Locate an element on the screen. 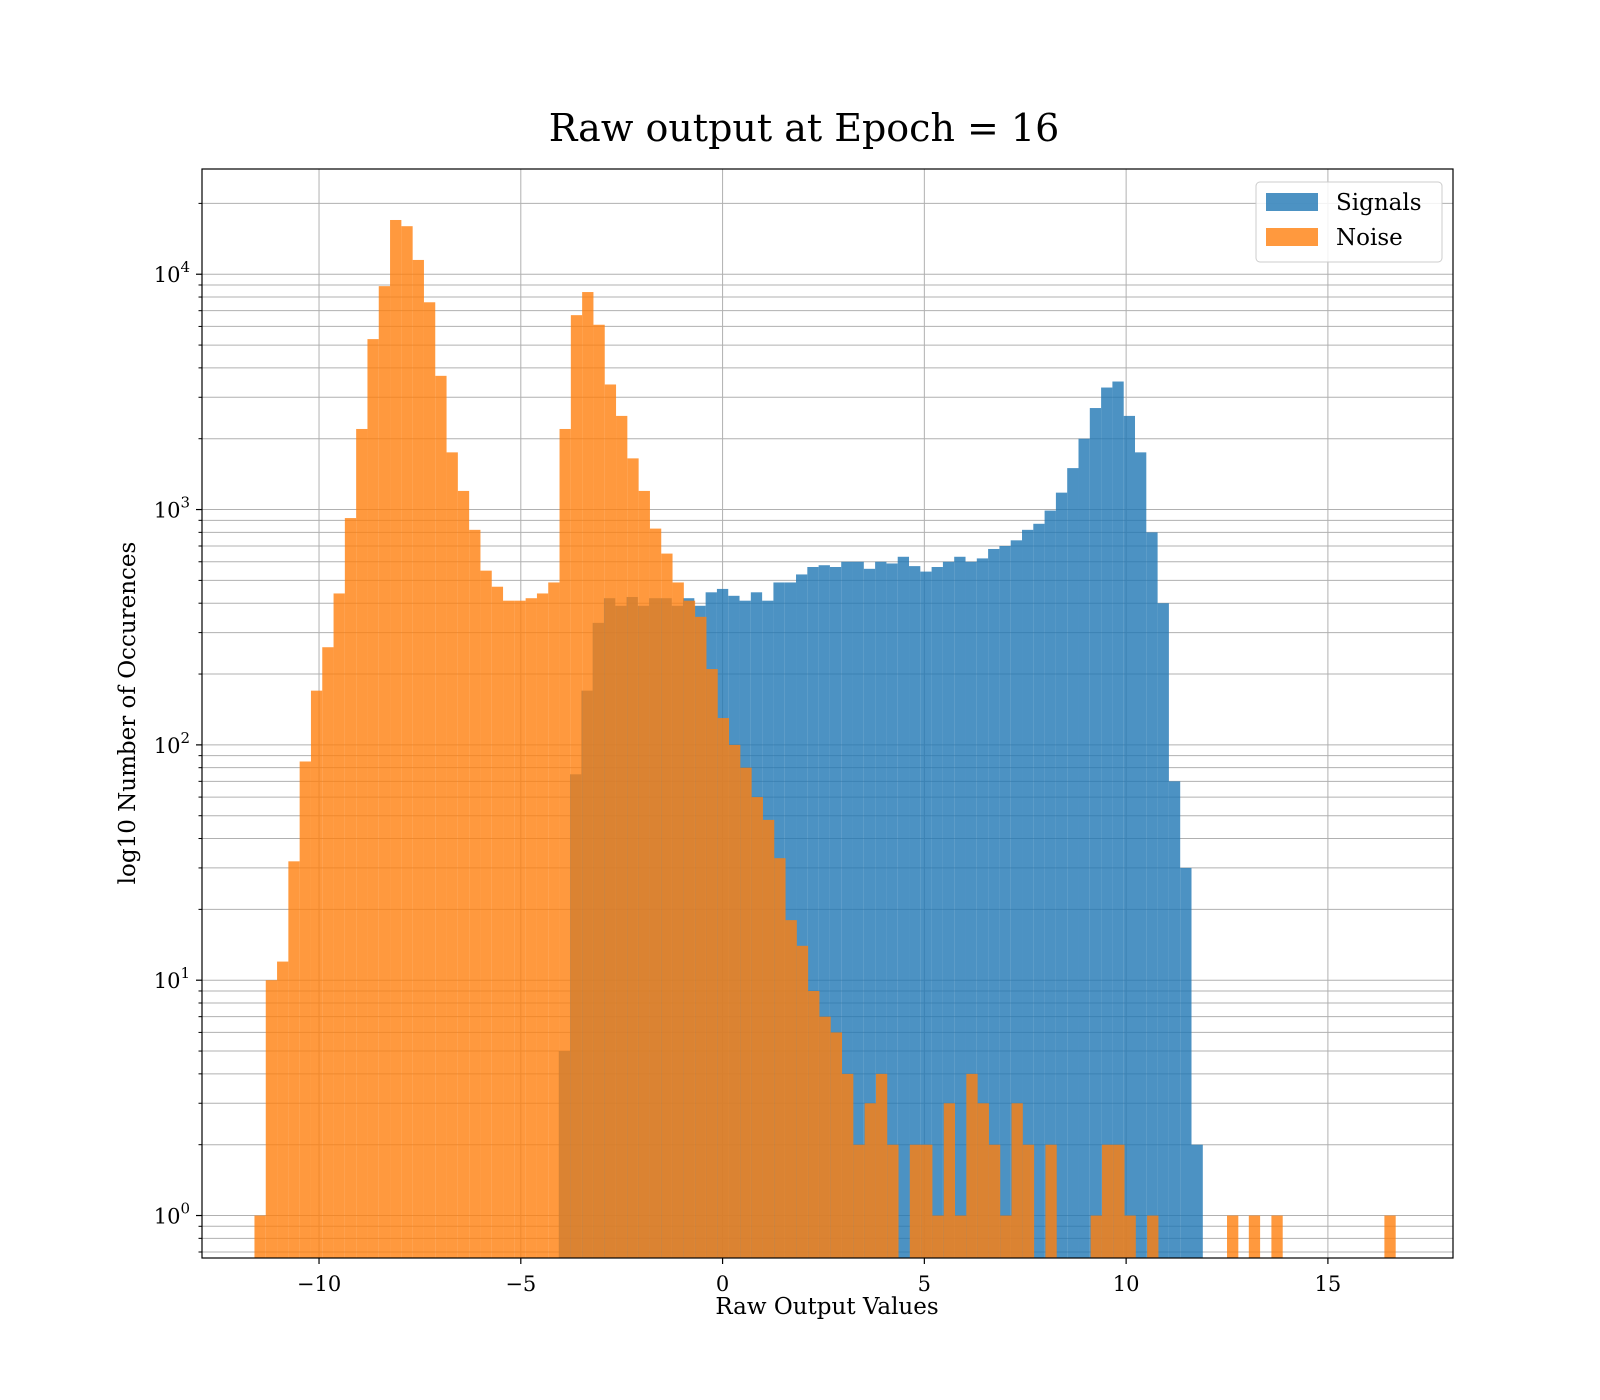 The image size is (1600, 1400). x-tick-label: −10 is located at coordinates (319, 1284).